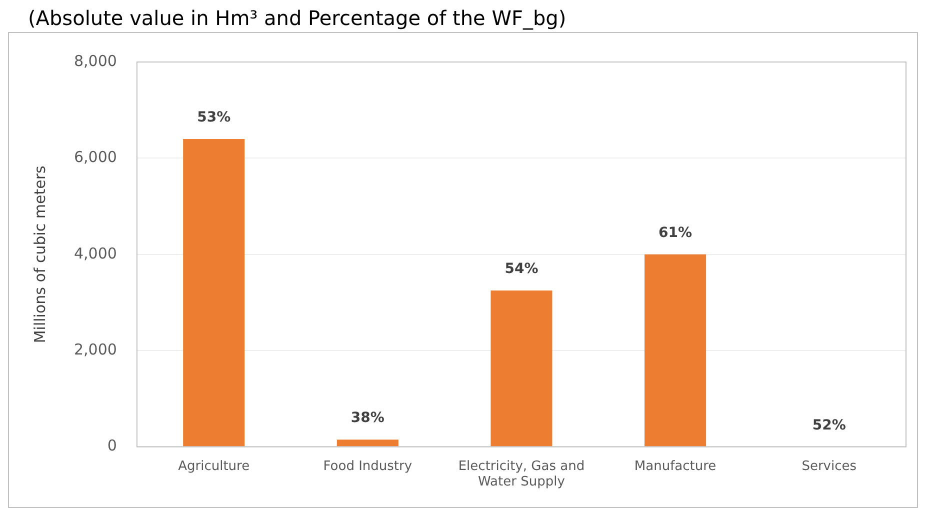 Image resolution: width=926 pixels, height=516 pixels. What do you see at coordinates (39, 254) in the screenshot?
I see `y-axis-title: Millions of cubic meters` at bounding box center [39, 254].